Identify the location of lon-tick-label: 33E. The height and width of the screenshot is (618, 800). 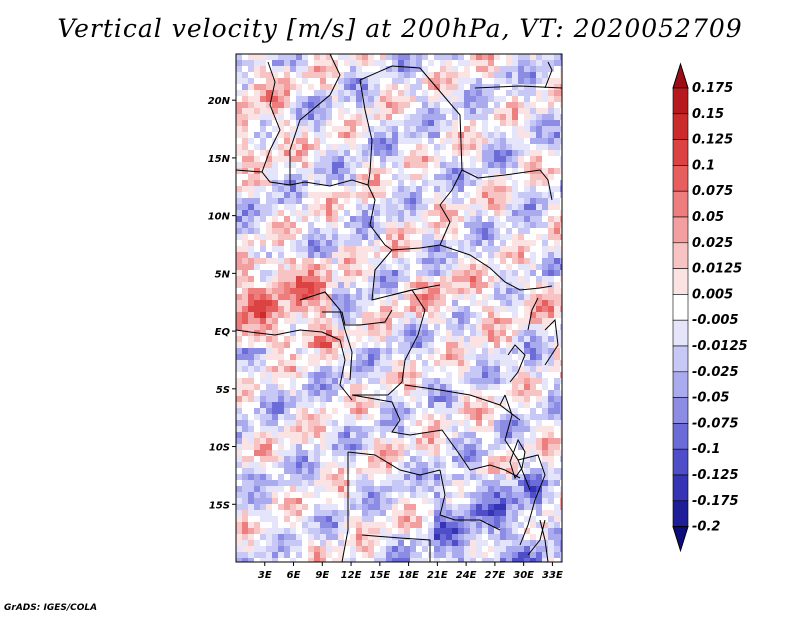
(552, 575).